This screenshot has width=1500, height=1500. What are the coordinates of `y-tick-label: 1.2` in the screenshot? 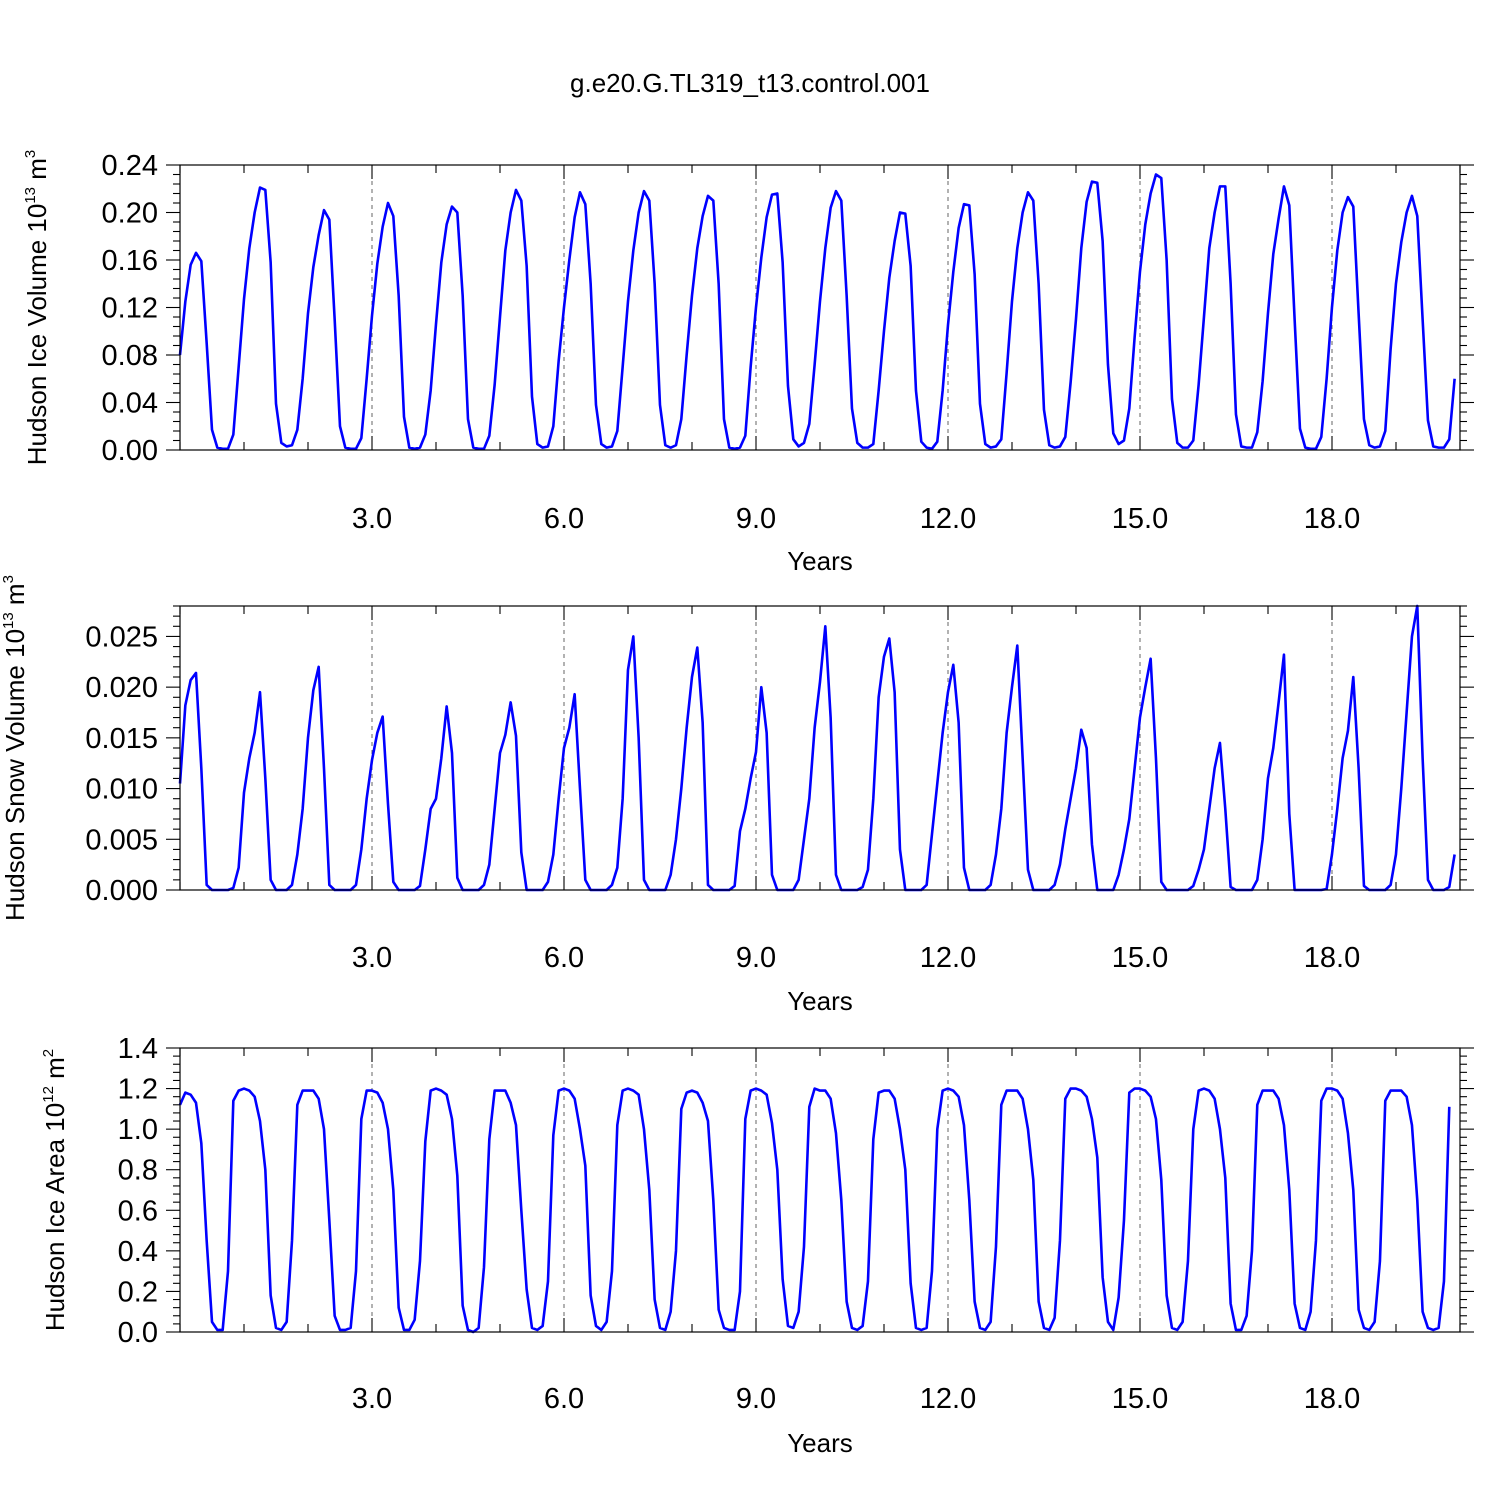 It's located at (138, 1090).